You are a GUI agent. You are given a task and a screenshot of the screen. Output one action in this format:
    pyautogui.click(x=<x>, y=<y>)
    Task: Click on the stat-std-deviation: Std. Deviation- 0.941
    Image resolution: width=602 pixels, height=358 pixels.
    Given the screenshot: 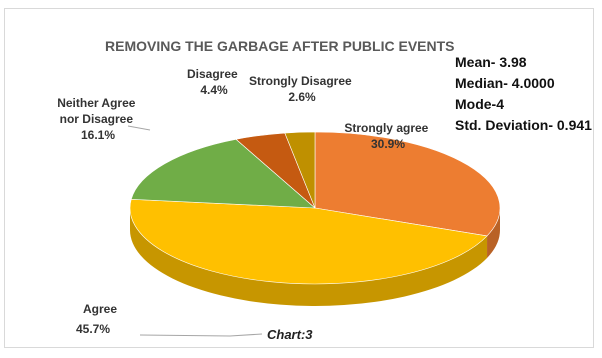 What is the action you would take?
    pyautogui.click(x=523, y=125)
    